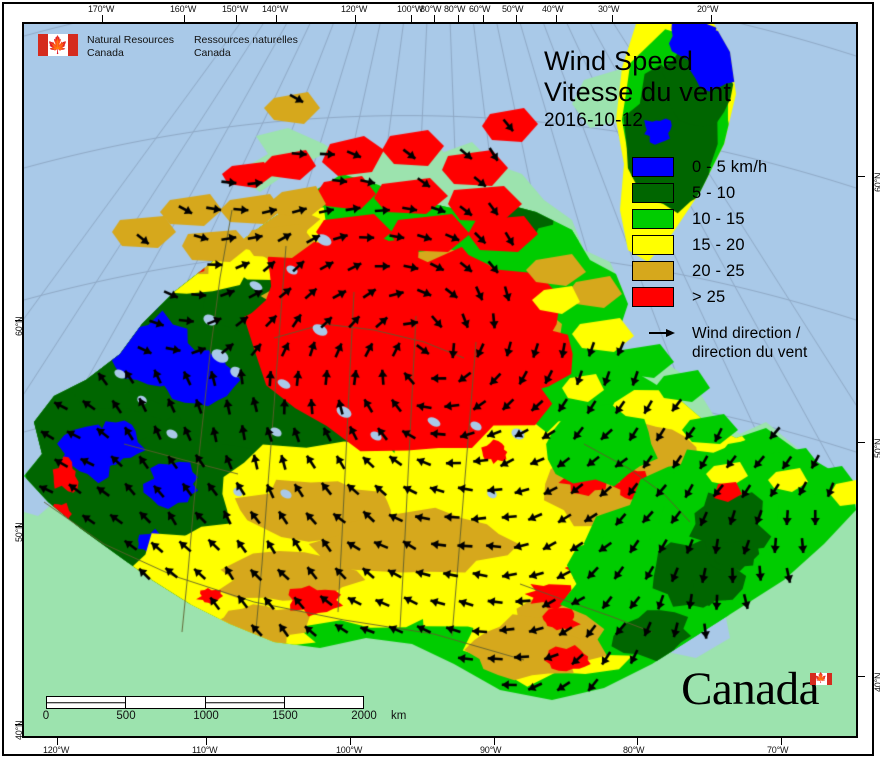 The image size is (880, 760). I want to click on map-title-block: Wind Speed Vitesse du vent 2016-10-12, so click(637, 91).